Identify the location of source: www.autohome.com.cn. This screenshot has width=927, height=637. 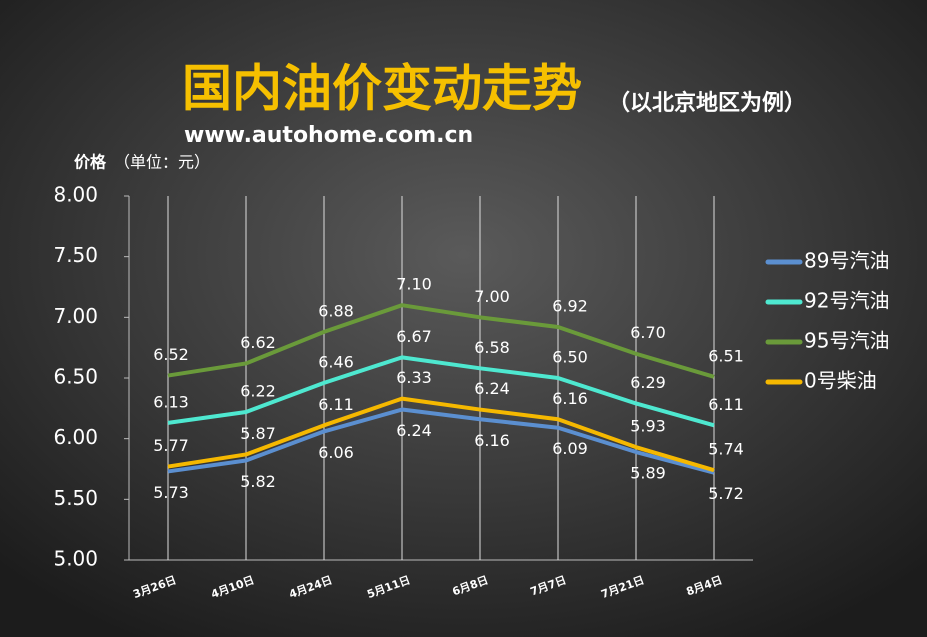
(328, 135).